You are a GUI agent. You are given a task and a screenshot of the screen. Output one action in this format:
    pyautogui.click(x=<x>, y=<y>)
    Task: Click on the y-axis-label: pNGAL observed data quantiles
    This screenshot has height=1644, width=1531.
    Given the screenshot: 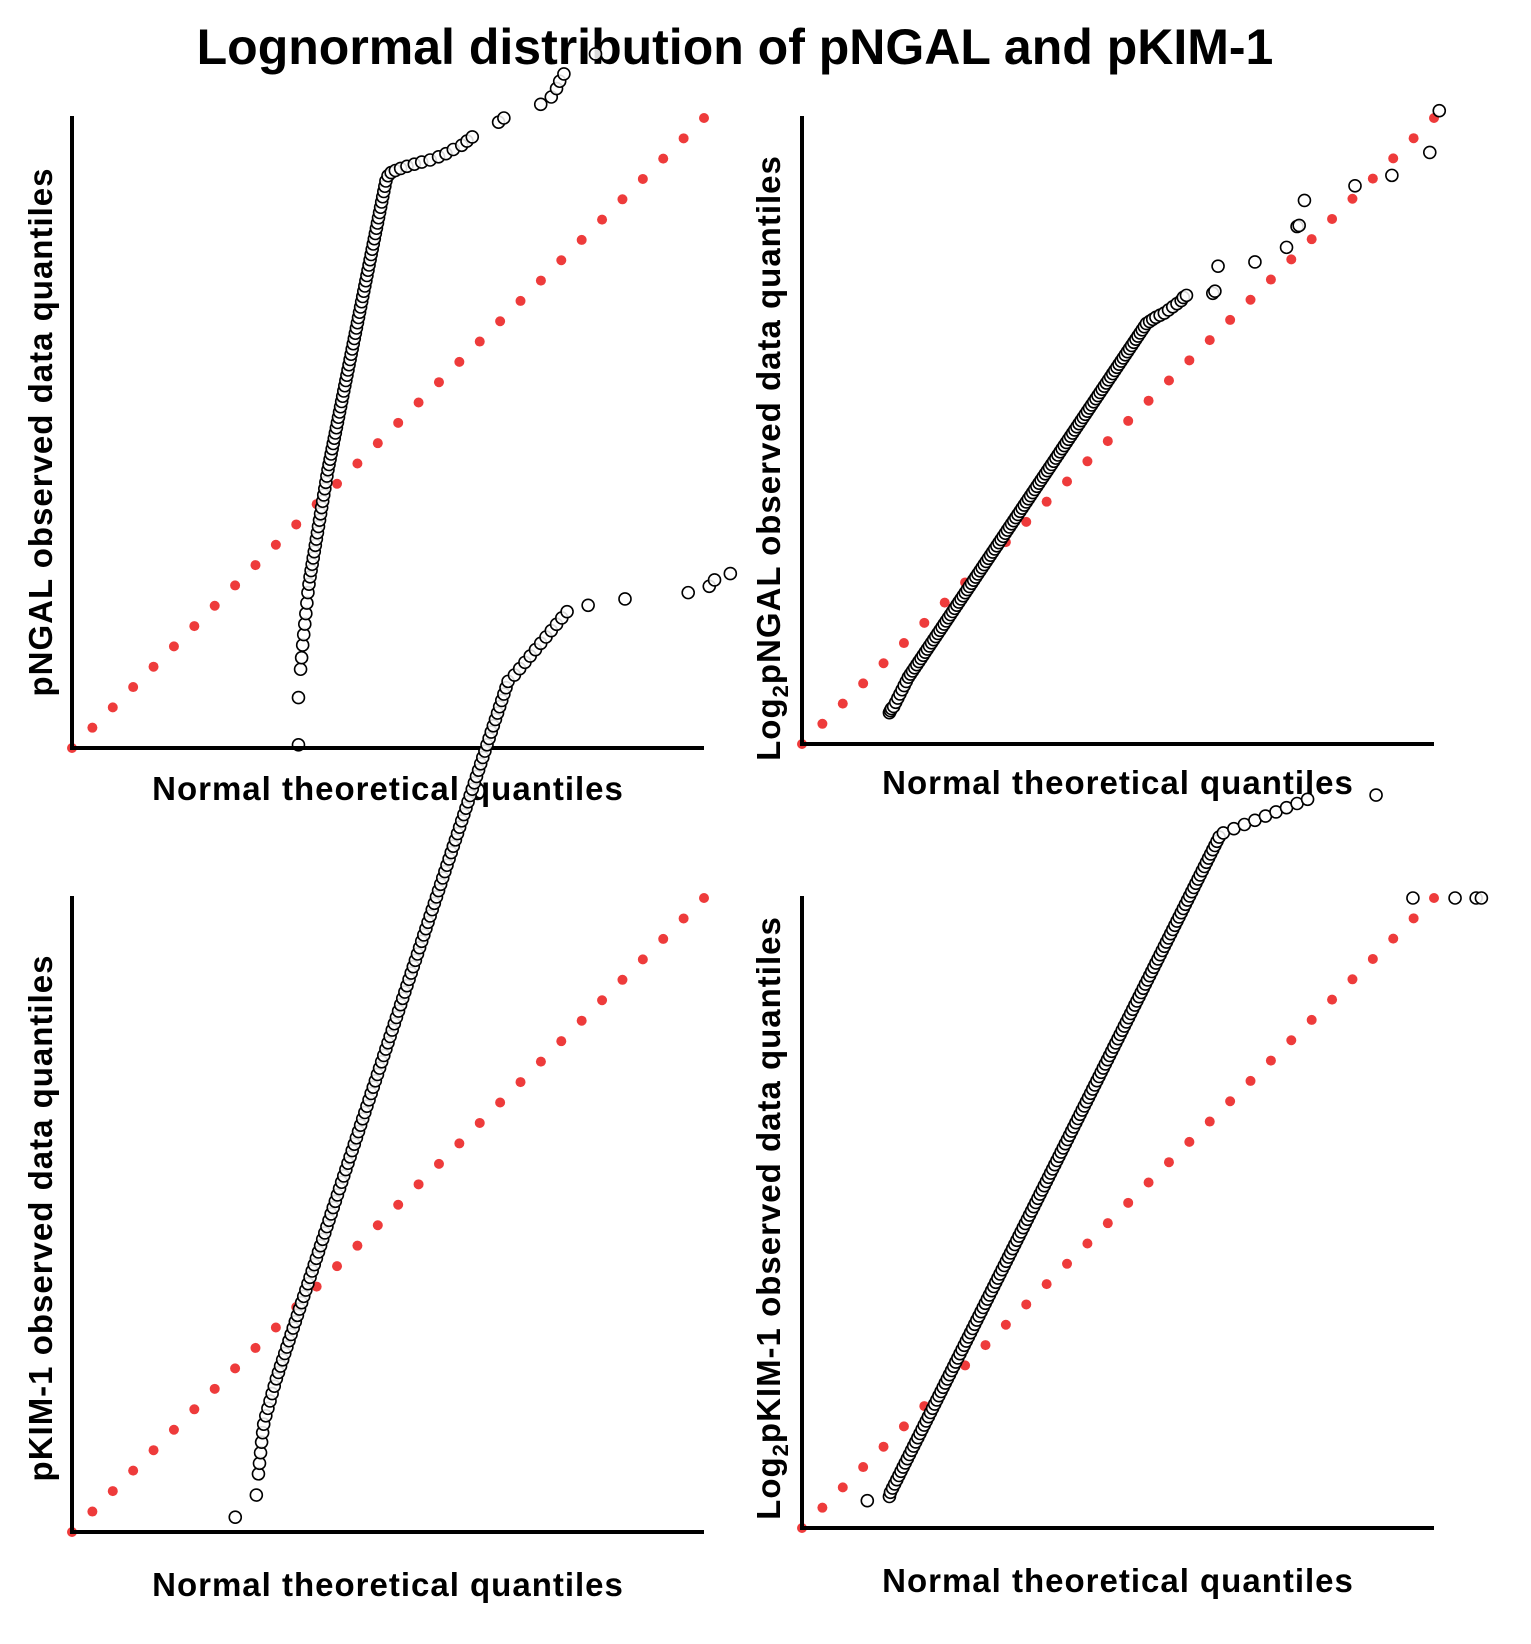 What is the action you would take?
    pyautogui.click(x=40, y=432)
    